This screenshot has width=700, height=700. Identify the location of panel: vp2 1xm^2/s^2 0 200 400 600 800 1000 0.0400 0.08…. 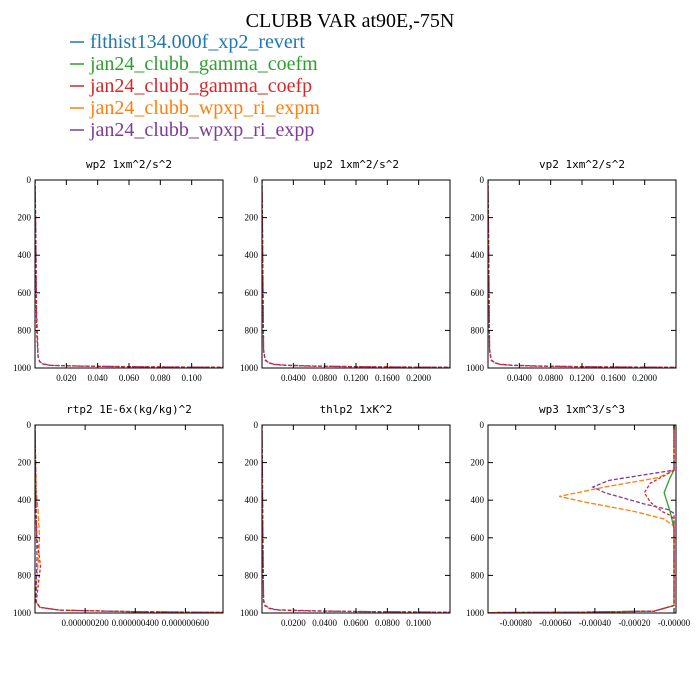
(571, 270).